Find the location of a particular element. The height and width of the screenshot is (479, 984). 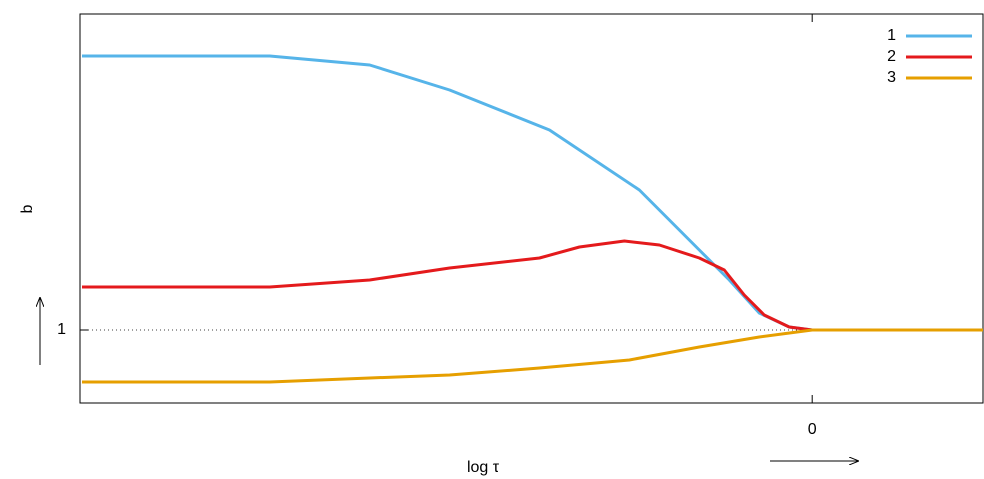

line-series is located at coordinates (532, 356).